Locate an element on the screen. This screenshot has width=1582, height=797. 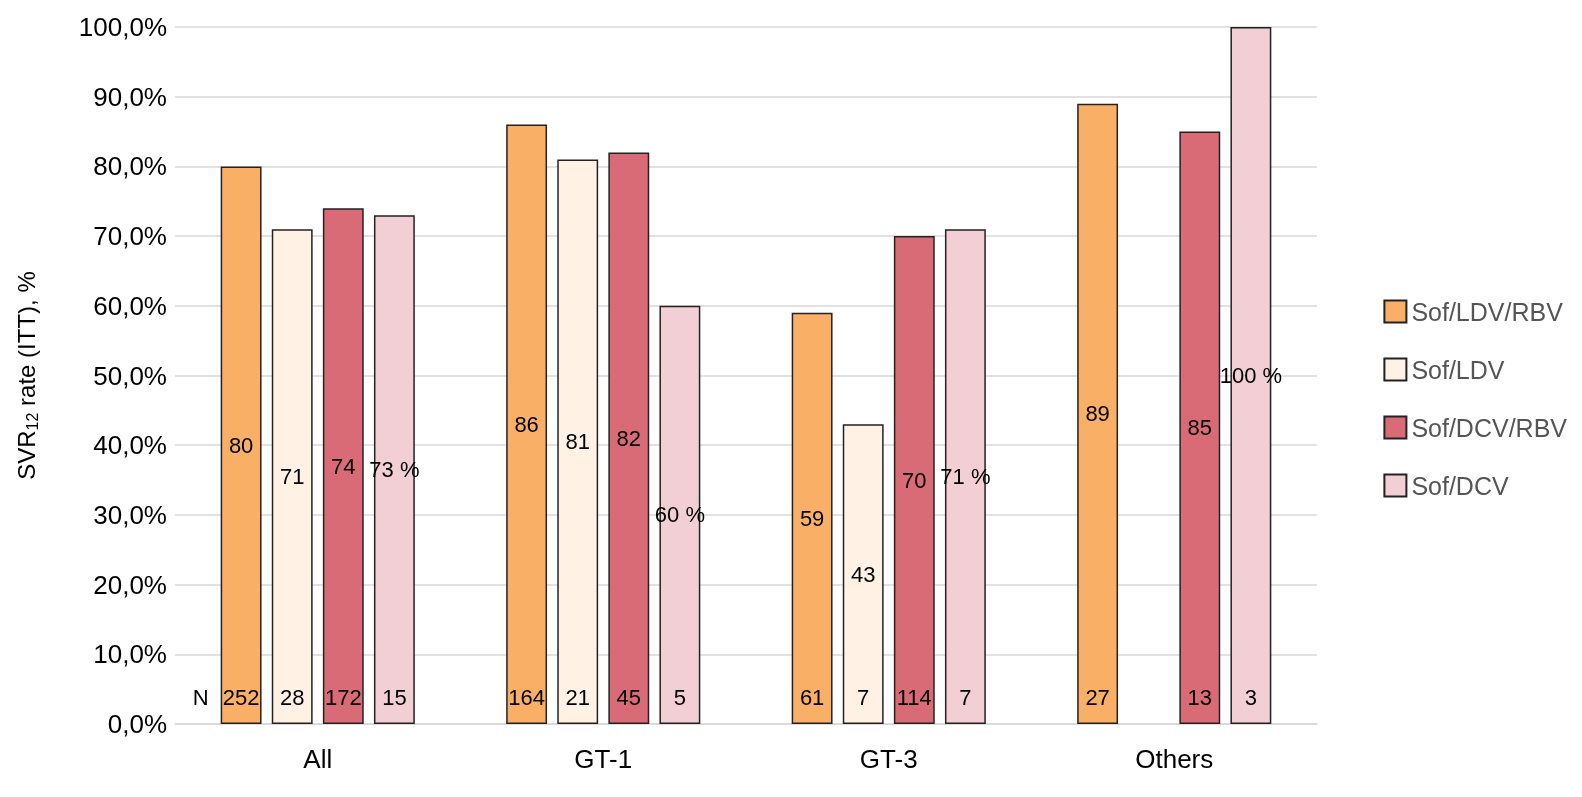
data-label: 80 is located at coordinates (241, 445).